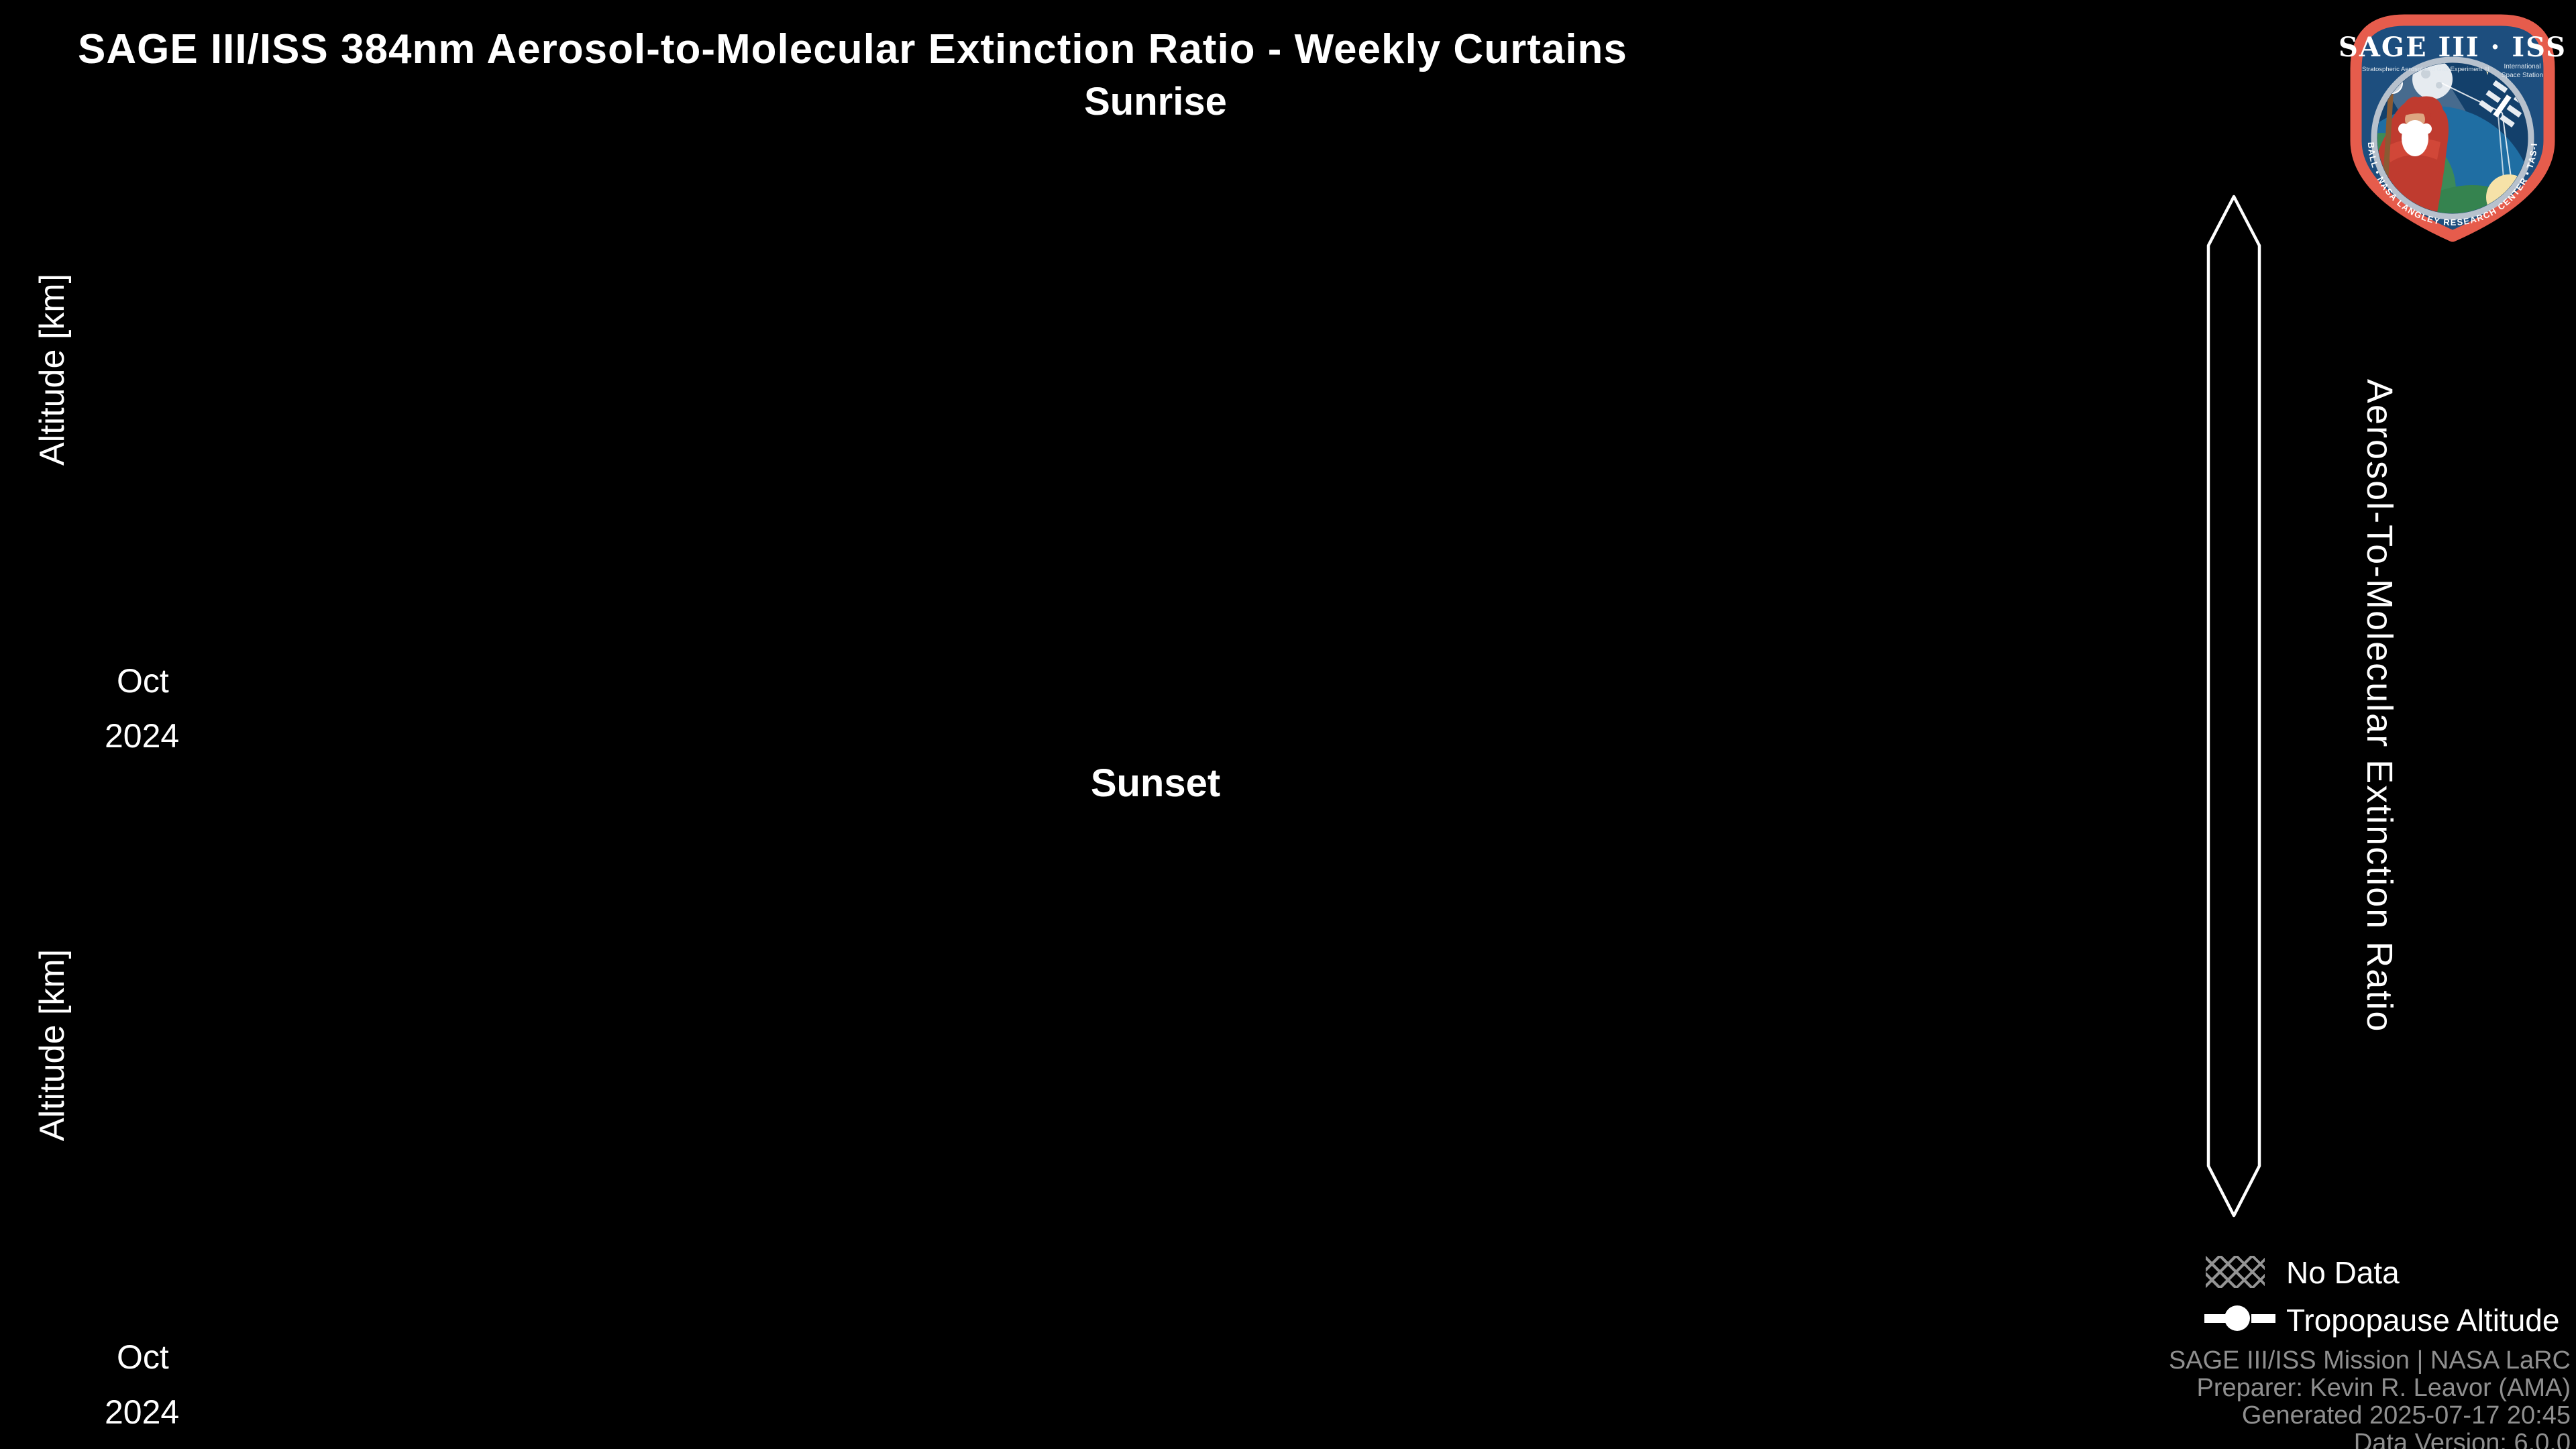 The height and width of the screenshot is (1449, 2576). I want to click on patch-subtitle-right: International, so click(2522, 66).